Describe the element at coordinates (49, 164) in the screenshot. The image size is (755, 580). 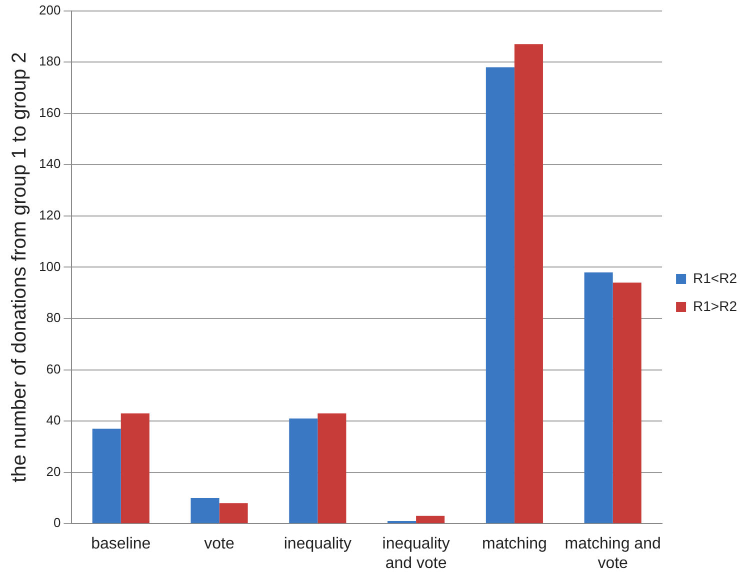
I see `y-tick-label: 140` at that location.